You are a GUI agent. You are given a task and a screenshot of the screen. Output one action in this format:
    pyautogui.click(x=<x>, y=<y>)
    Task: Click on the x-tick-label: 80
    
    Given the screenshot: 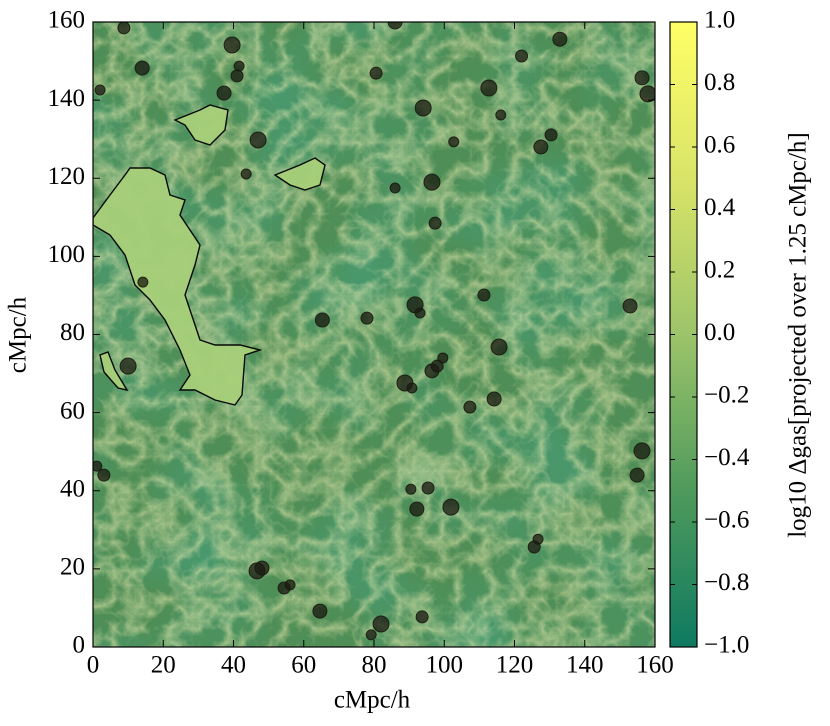 What is the action you would take?
    pyautogui.click(x=374, y=665)
    